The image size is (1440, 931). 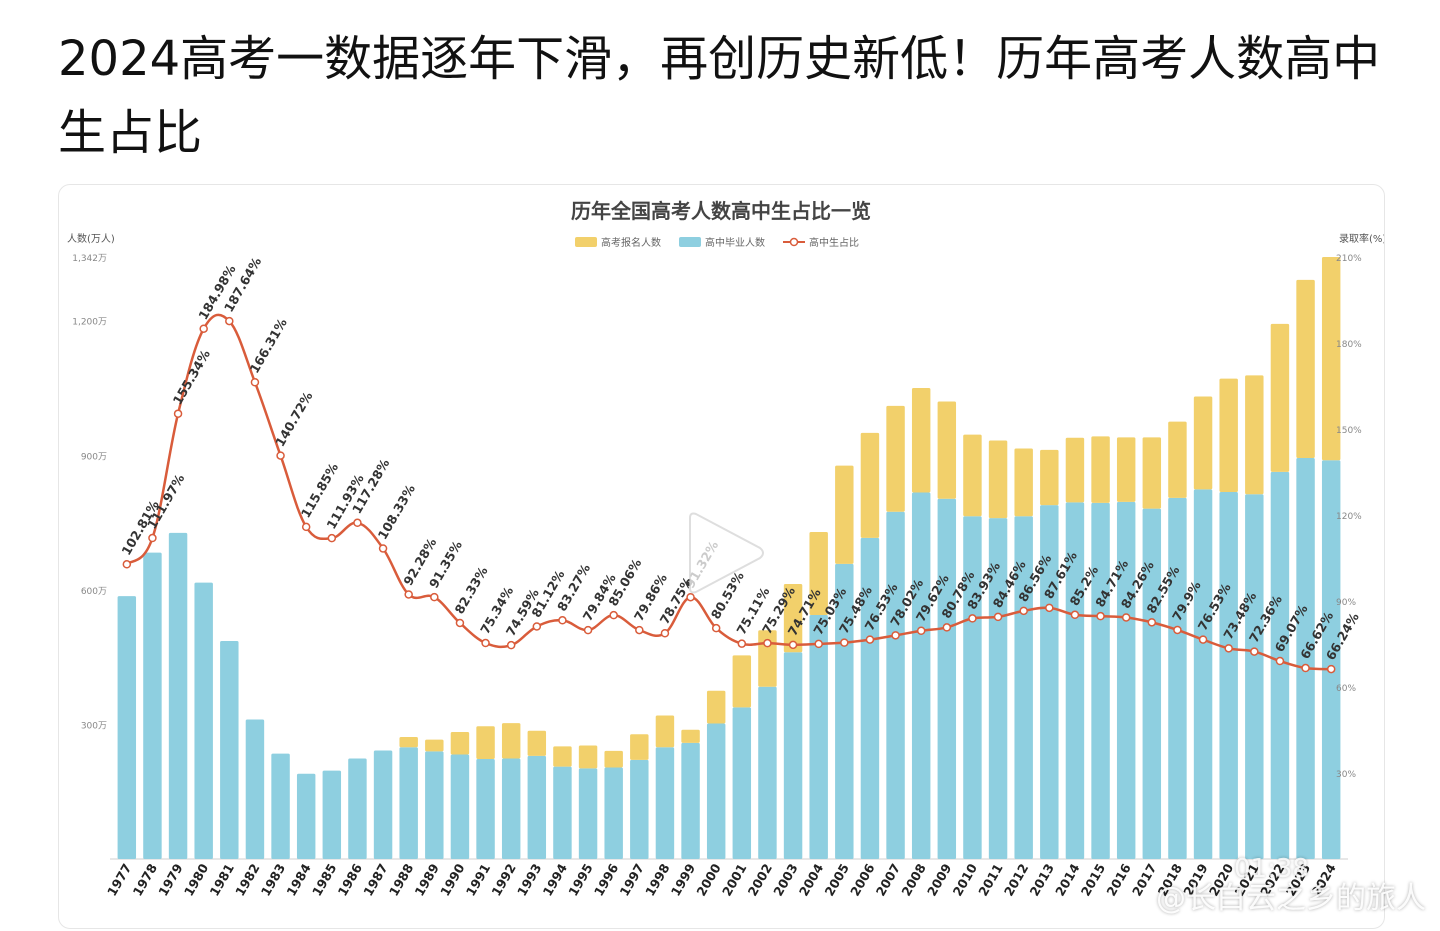 I want to click on ratio-point-label: 82.33%, so click(x=471, y=589).